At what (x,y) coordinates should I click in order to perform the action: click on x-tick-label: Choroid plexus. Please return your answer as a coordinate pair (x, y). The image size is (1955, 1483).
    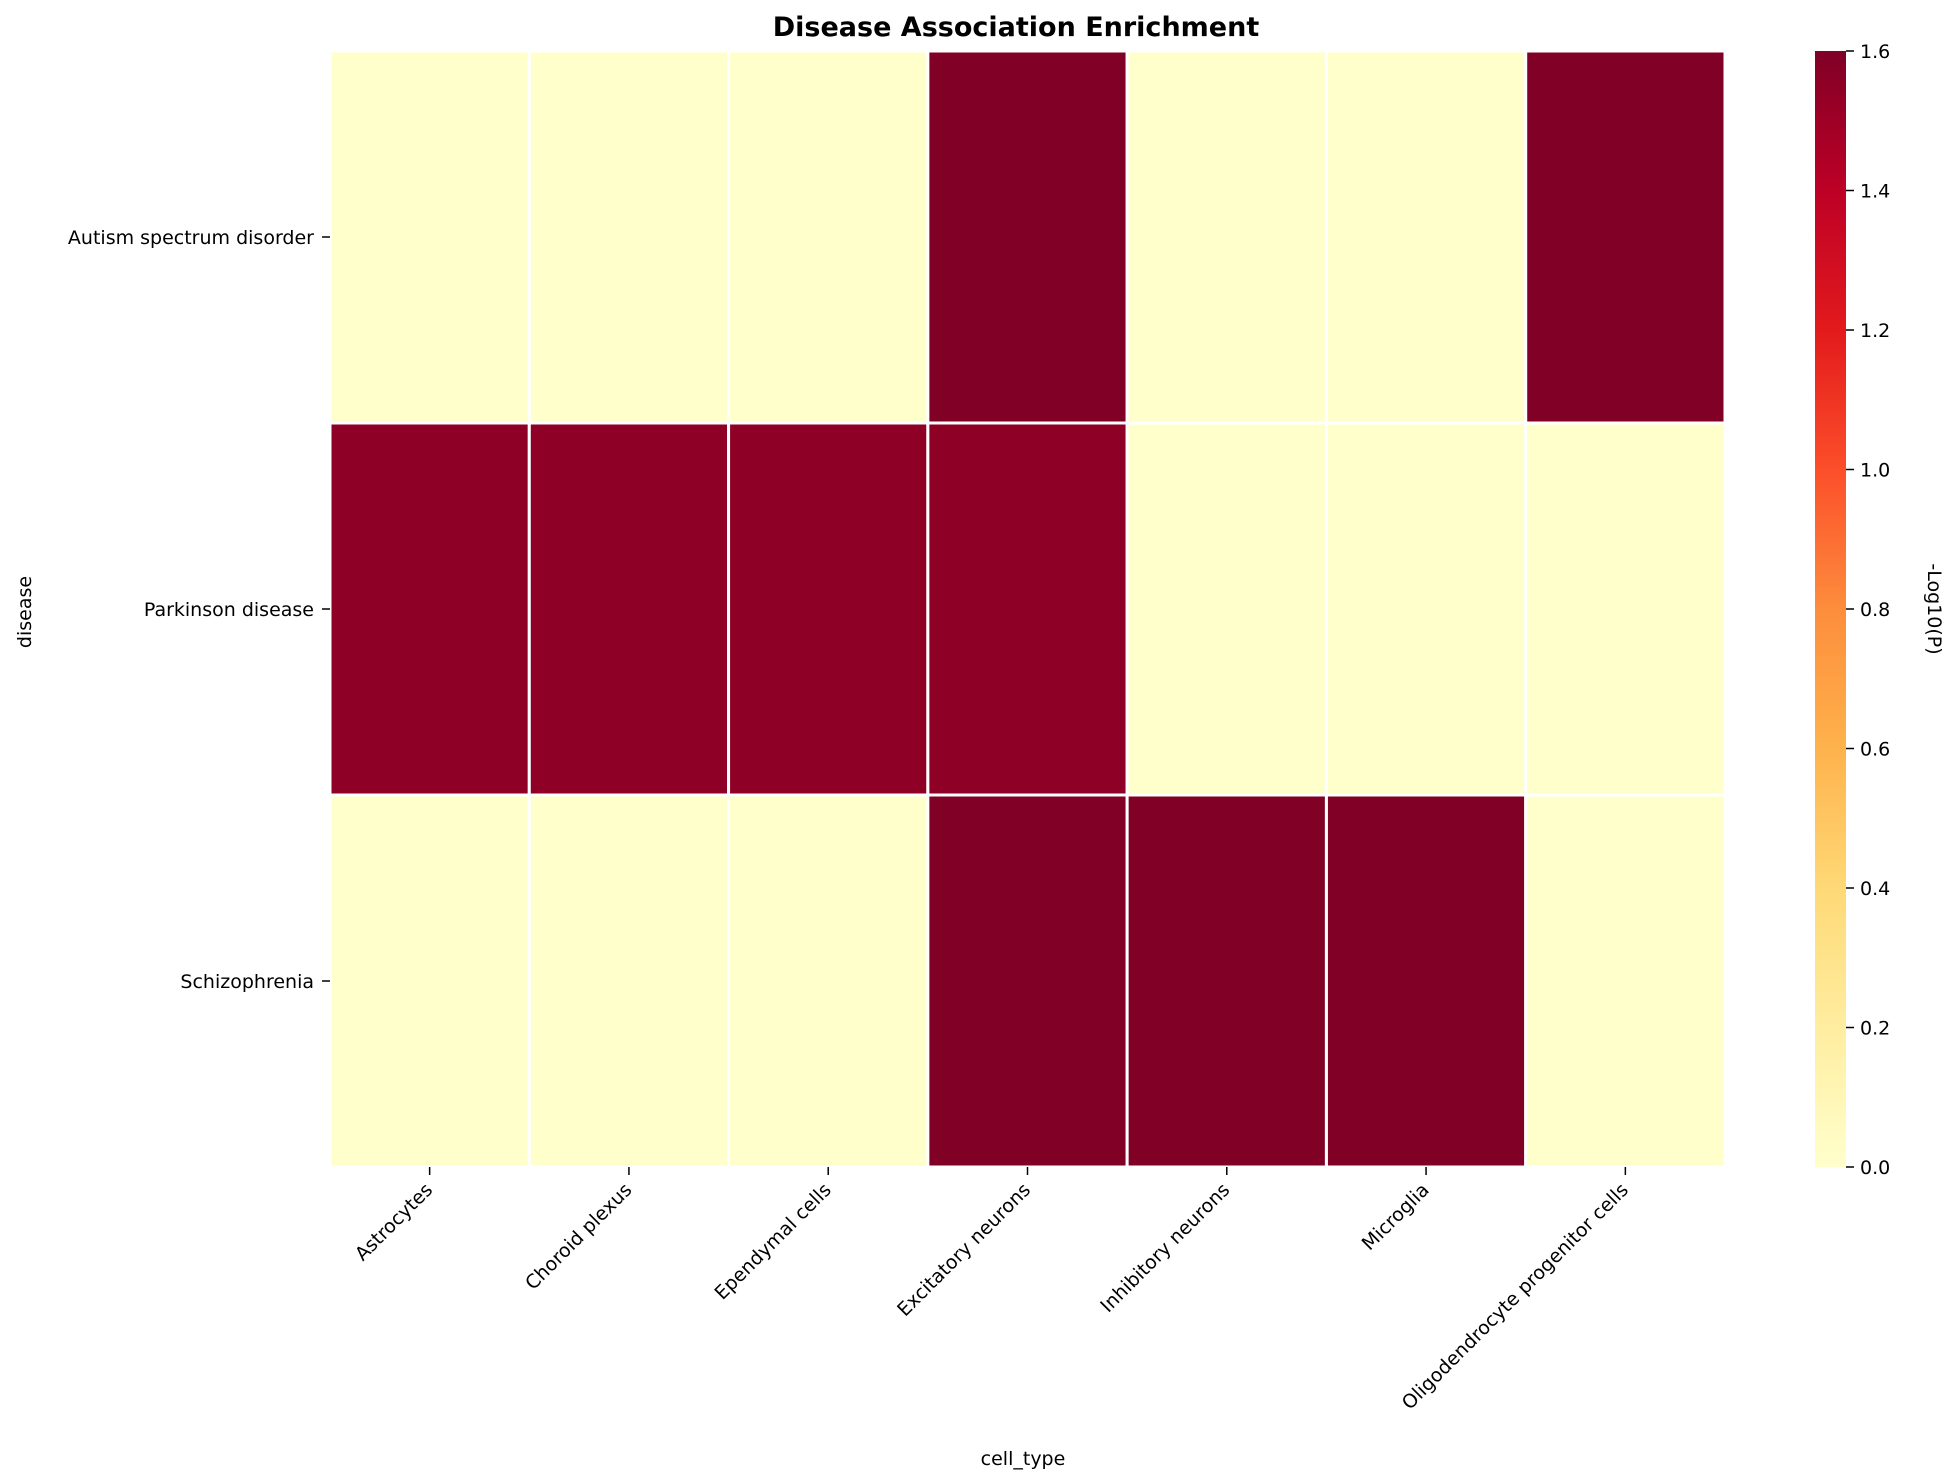
    Looking at the image, I should click on (578, 1236).